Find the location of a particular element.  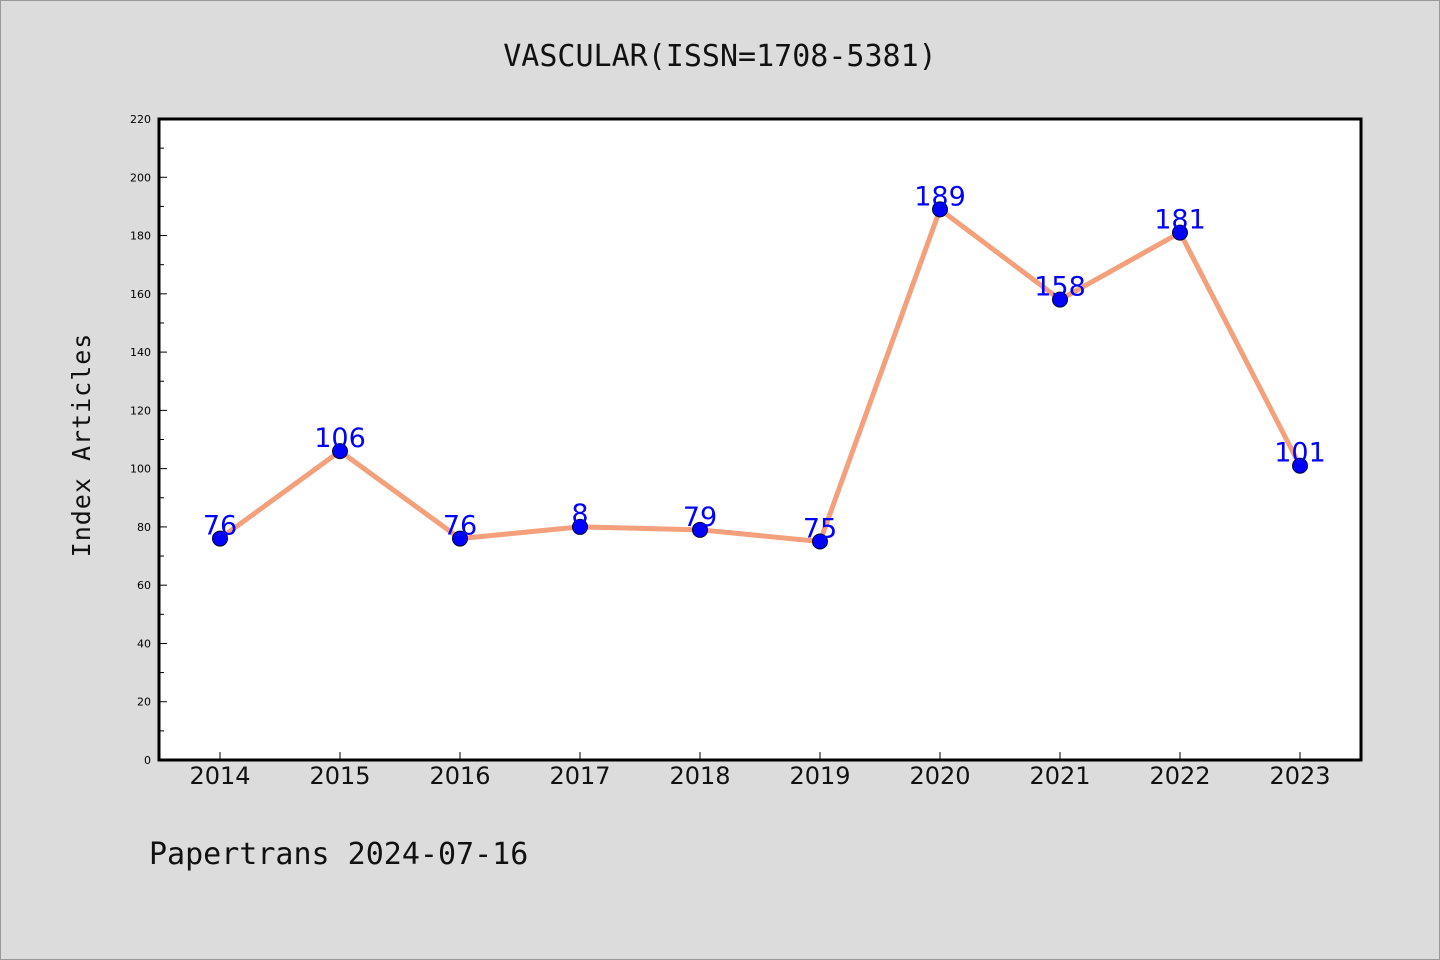

data-label: 181 is located at coordinates (1180, 220).